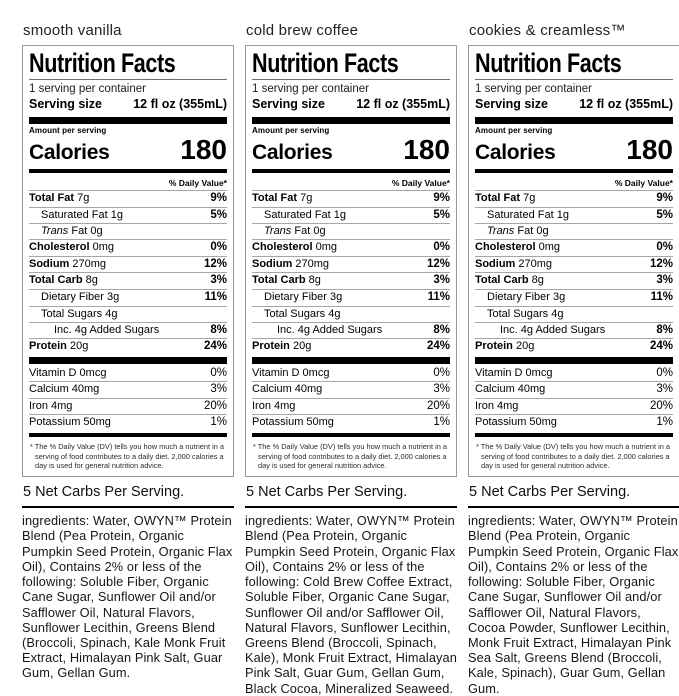 The image size is (679, 696). Describe the element at coordinates (441, 329) in the screenshot. I see `nutrient-dv: 8%` at that location.